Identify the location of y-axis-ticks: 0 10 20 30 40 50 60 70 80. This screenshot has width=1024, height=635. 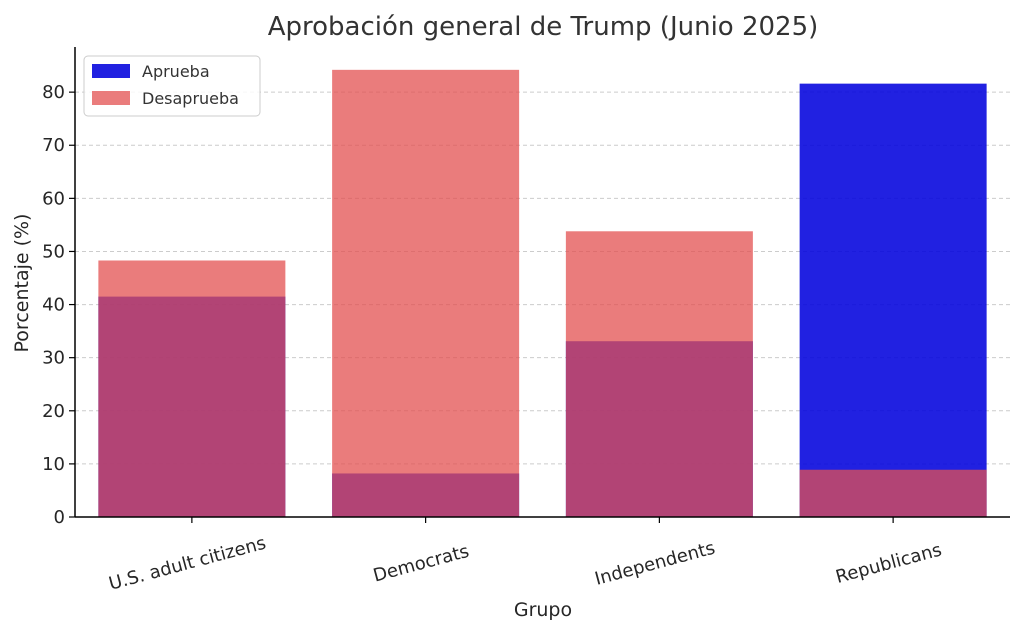
(58, 305).